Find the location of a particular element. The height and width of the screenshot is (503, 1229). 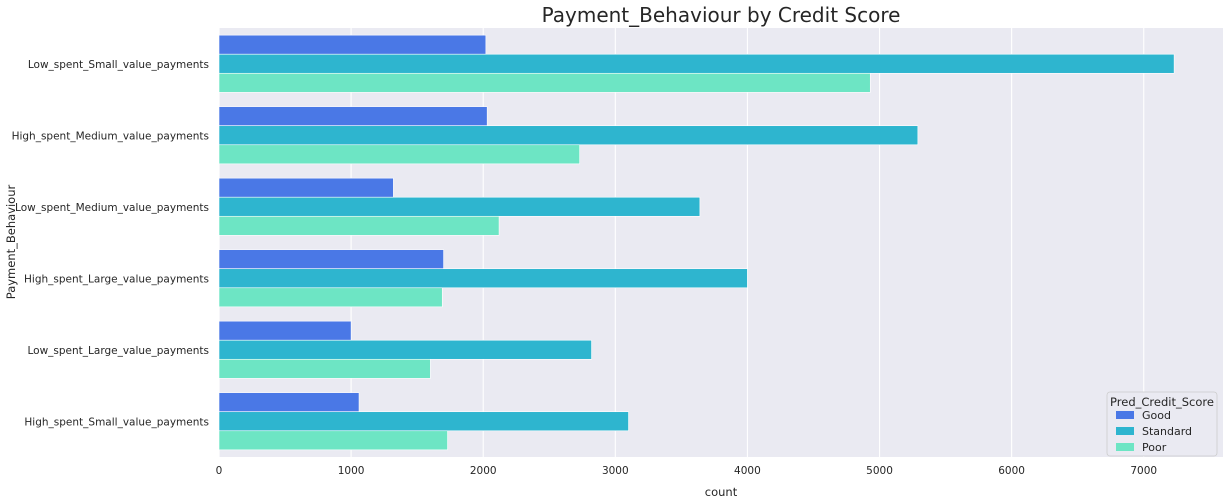

legend-label-standard: Standard is located at coordinates (1167, 431).